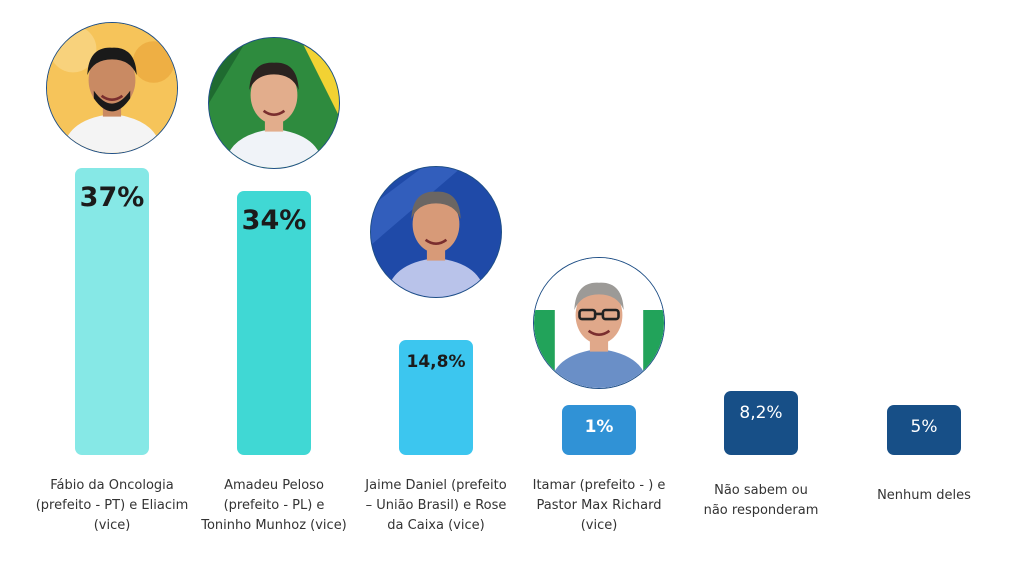 Image resolution: width=1024 pixels, height=576 pixels. Describe the element at coordinates (112, 88) in the screenshot. I see `candidate-photo-fabio-icon` at that location.